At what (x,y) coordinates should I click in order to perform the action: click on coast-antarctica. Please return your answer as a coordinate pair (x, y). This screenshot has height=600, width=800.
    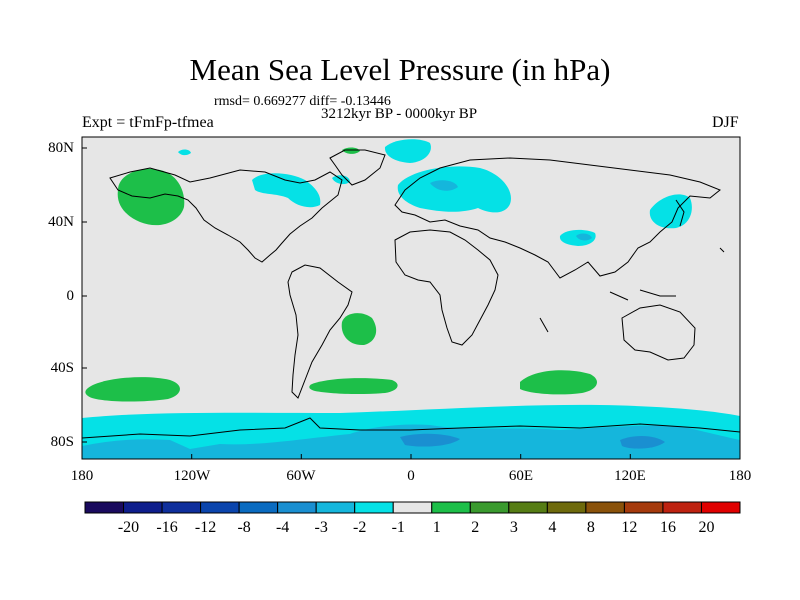
    Looking at the image, I should click on (411, 428).